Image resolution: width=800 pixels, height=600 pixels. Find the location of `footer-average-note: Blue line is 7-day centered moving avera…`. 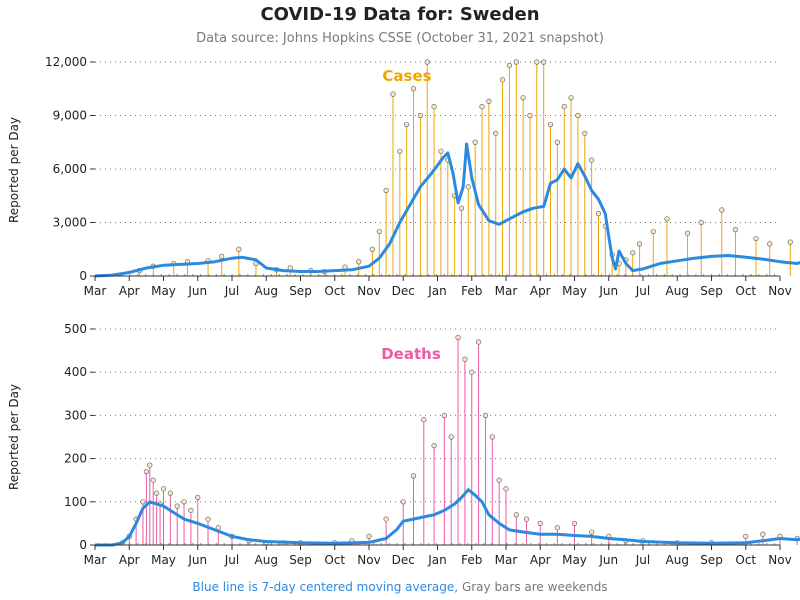

footer-average-note: Blue line is 7-day centered moving avera… is located at coordinates (325, 587).